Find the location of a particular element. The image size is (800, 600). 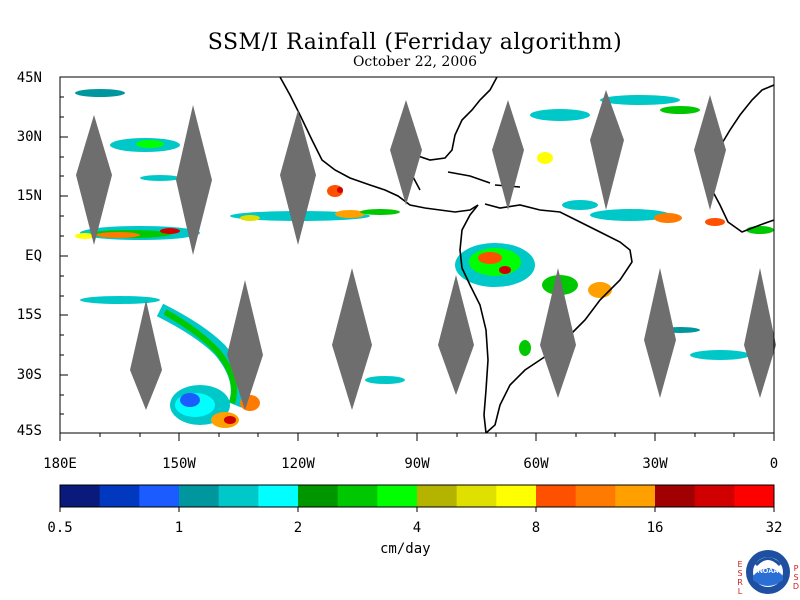

lat-label: EQ is located at coordinates (33, 256).